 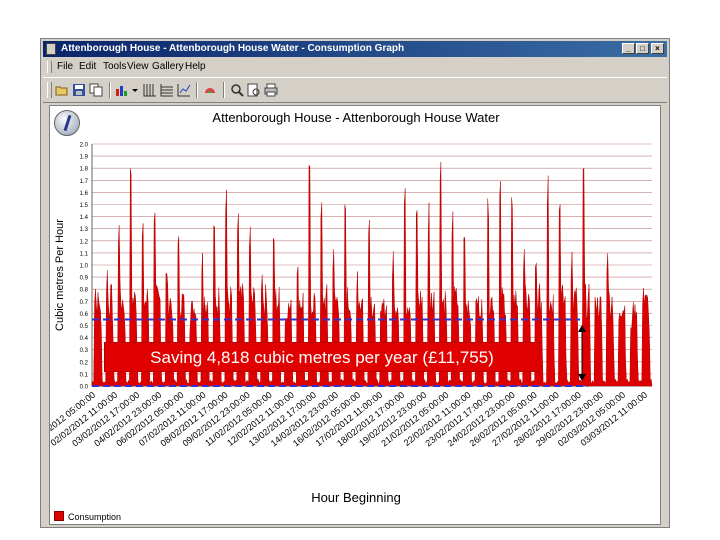 I want to click on zoom-icon, so click(x=237, y=90).